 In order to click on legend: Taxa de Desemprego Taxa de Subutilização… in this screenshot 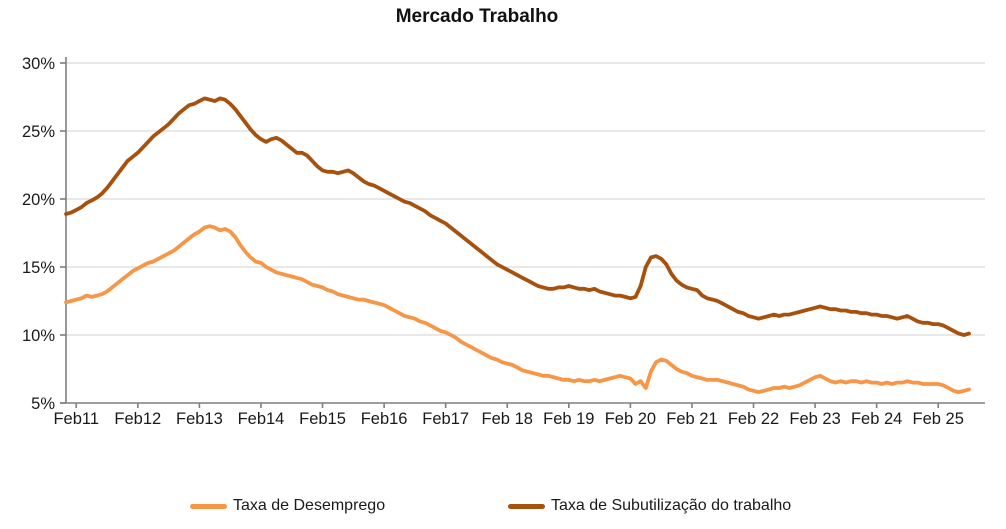, I will do `click(503, 506)`.